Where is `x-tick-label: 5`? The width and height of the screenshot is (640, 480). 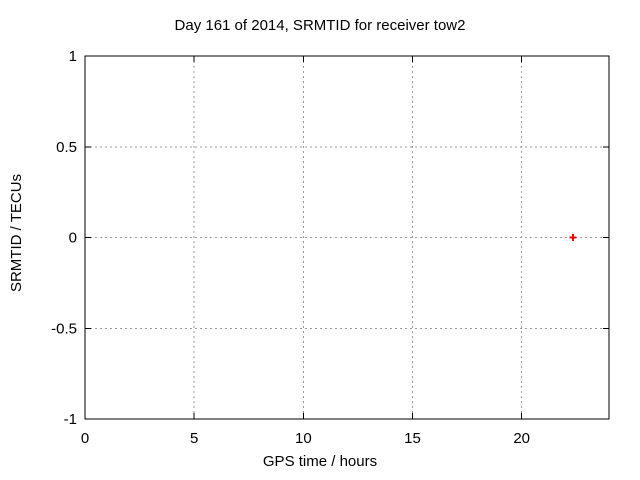
x-tick-label: 5 is located at coordinates (194, 438).